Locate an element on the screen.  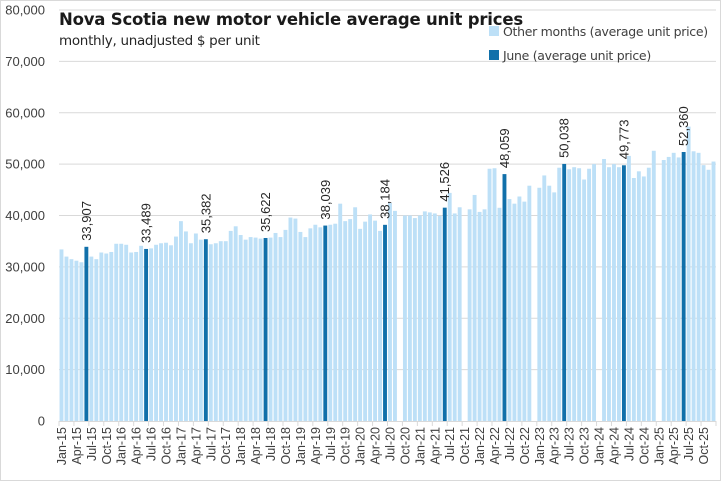
x-tick-label: Jan-19 is located at coordinates (301, 446).